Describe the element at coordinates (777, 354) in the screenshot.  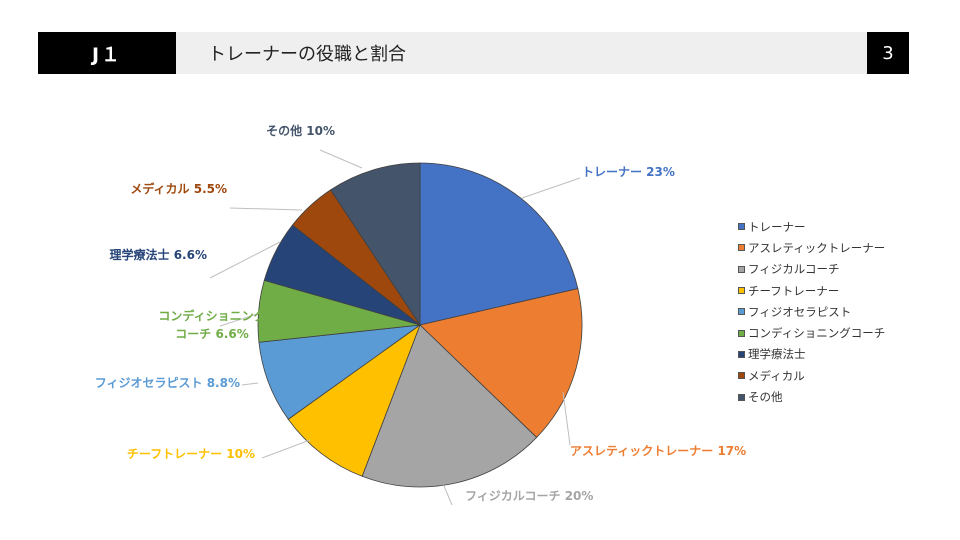
I see `legend-label: 理学療法士` at that location.